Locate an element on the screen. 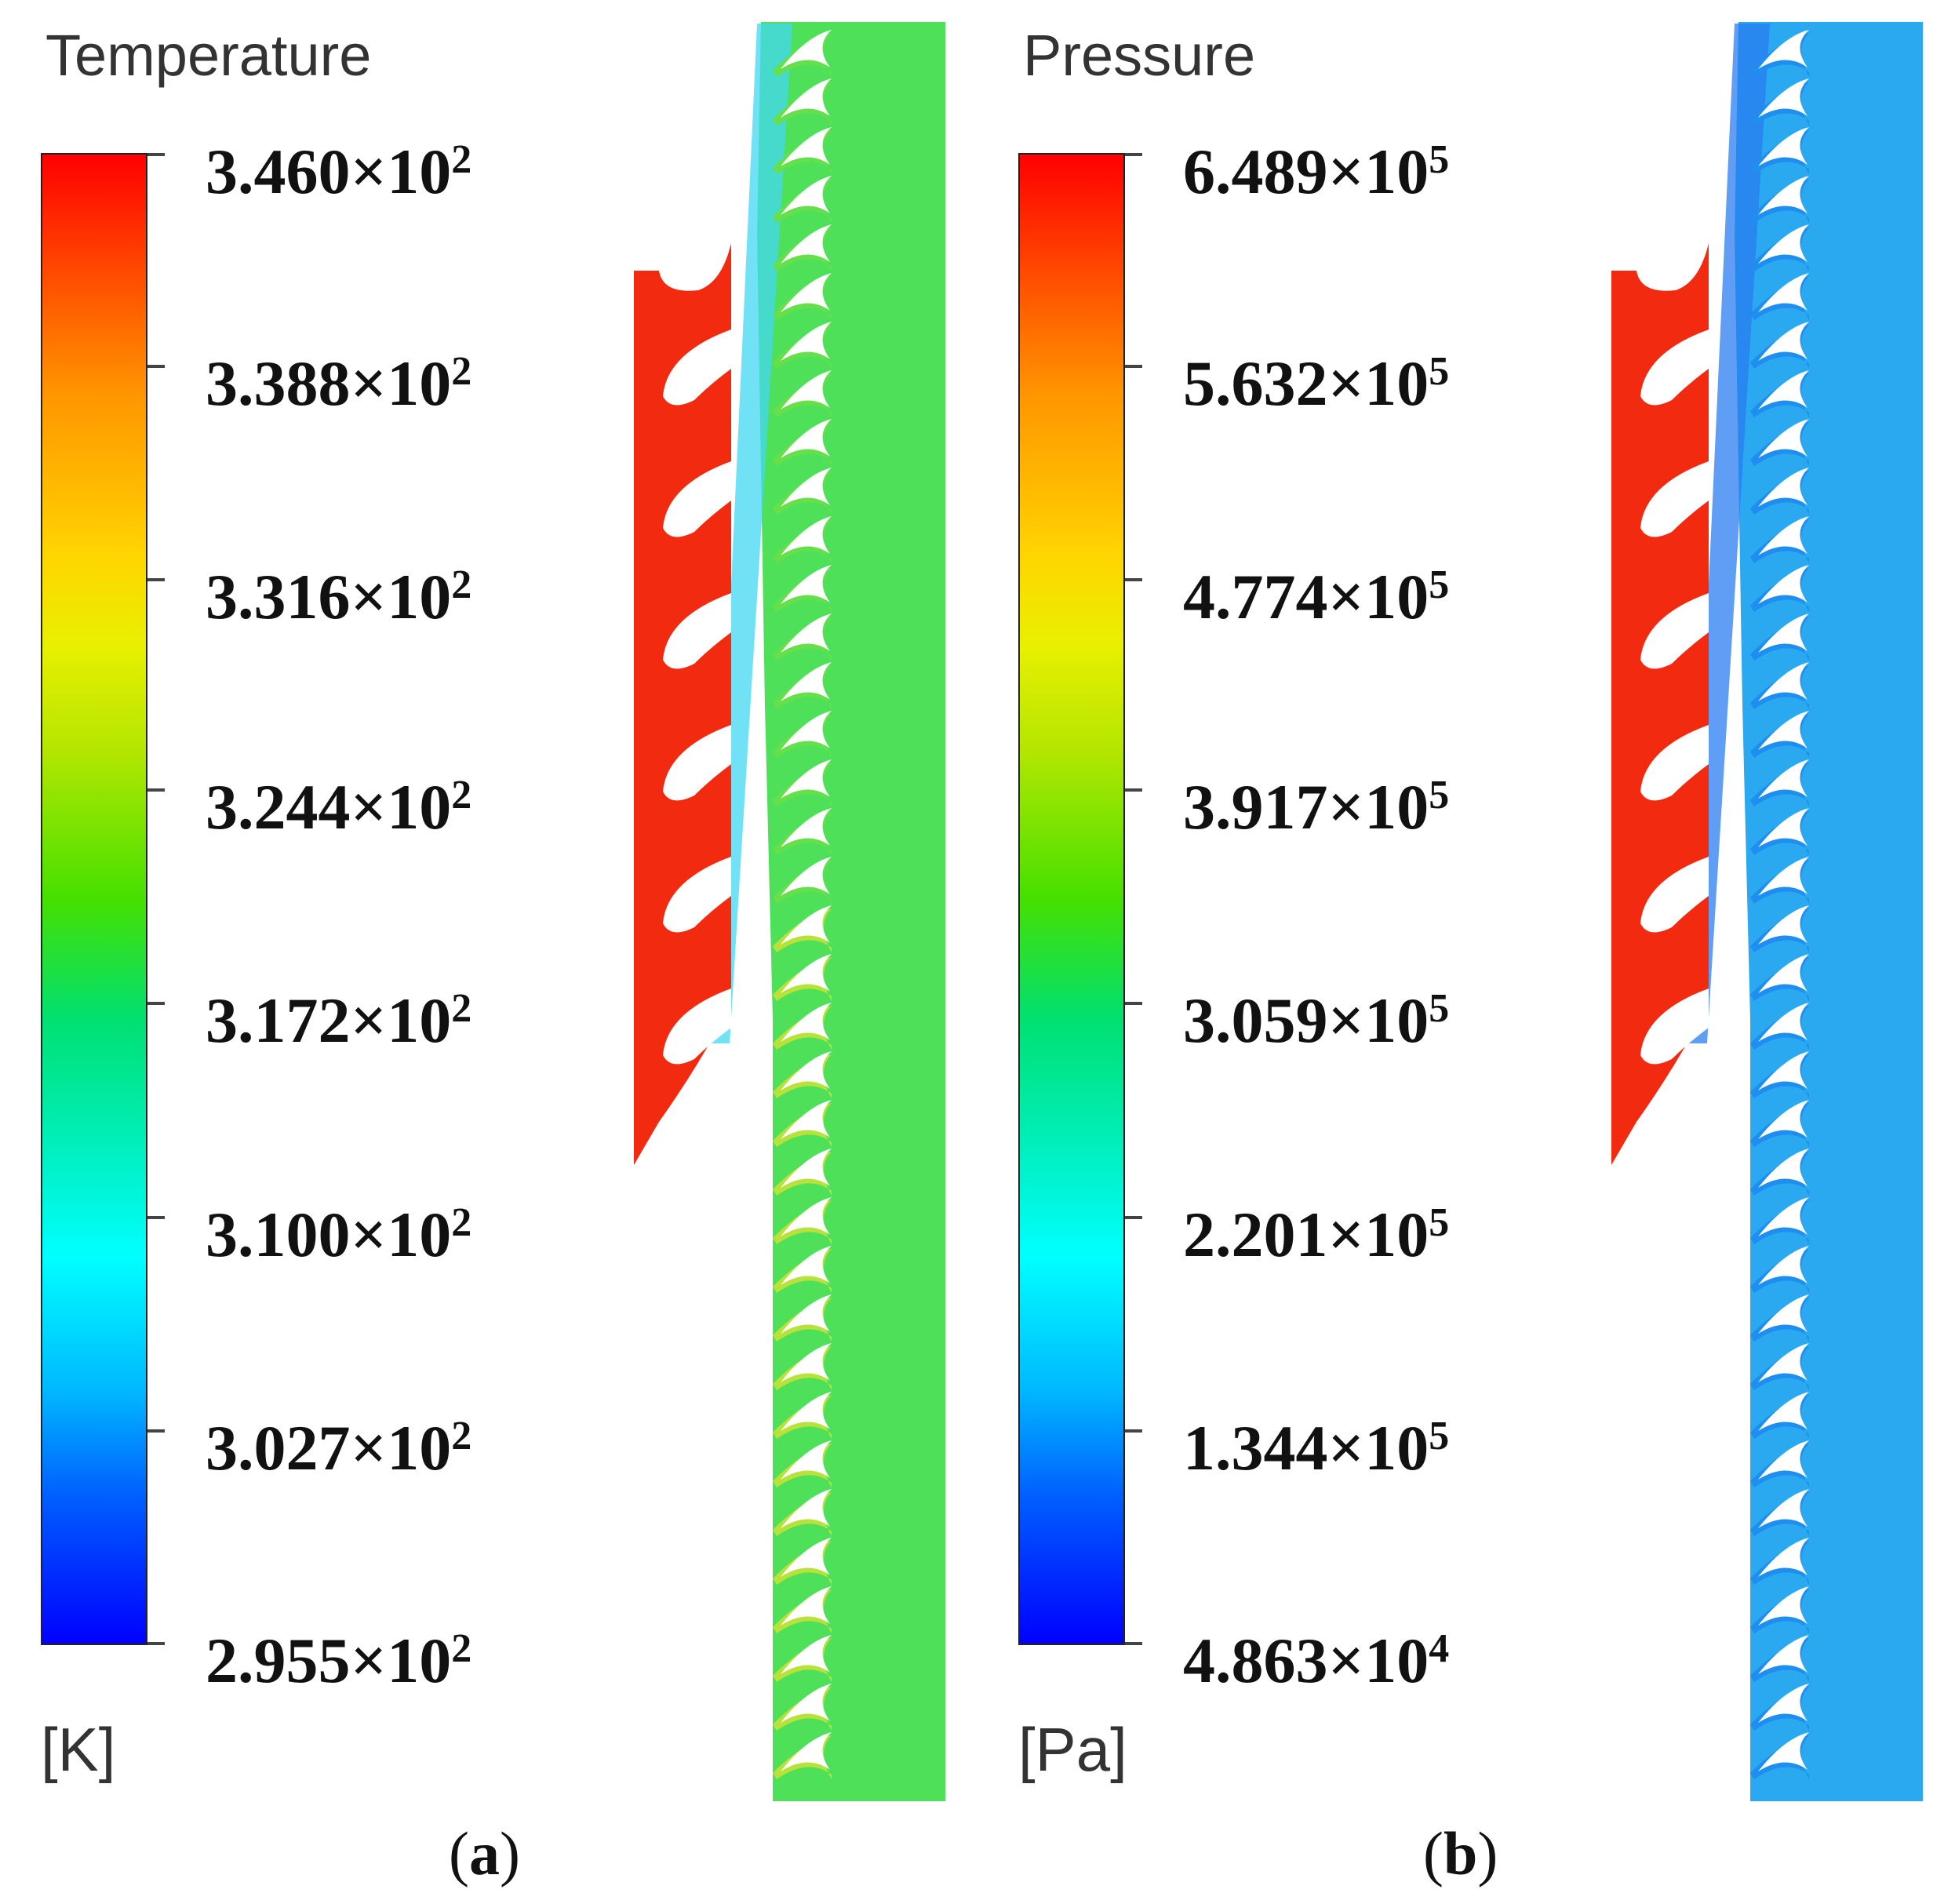  tick-label: 3.460×10² is located at coordinates (339, 171).